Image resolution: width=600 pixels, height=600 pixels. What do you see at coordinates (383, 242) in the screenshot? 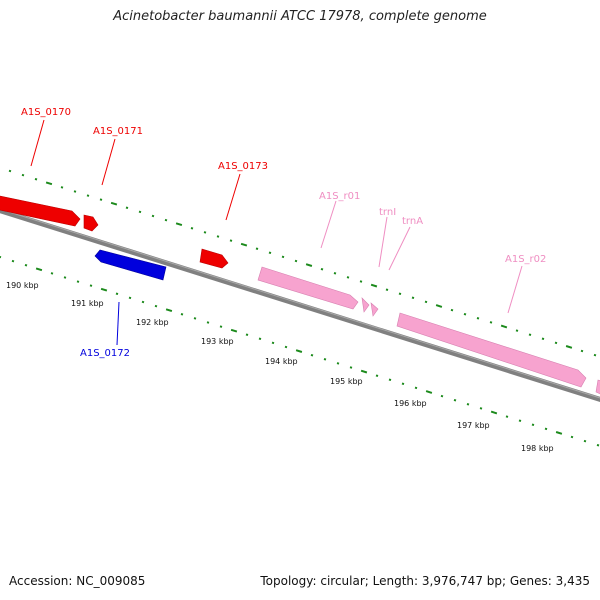
I see `leader-trnI` at bounding box center [383, 242].